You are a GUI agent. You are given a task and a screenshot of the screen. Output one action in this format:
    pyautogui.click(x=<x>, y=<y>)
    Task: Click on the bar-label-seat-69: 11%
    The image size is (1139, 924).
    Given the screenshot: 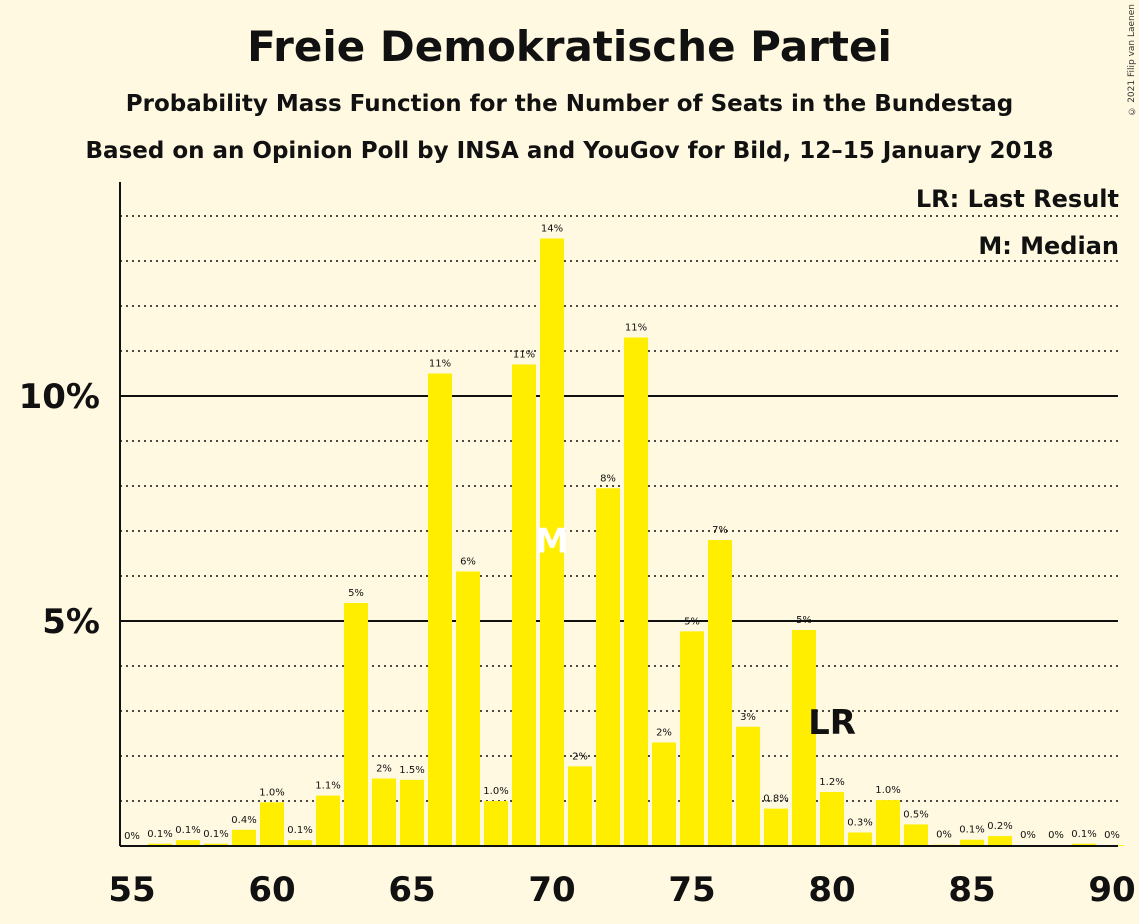 What is the action you would take?
    pyautogui.click(x=524, y=355)
    